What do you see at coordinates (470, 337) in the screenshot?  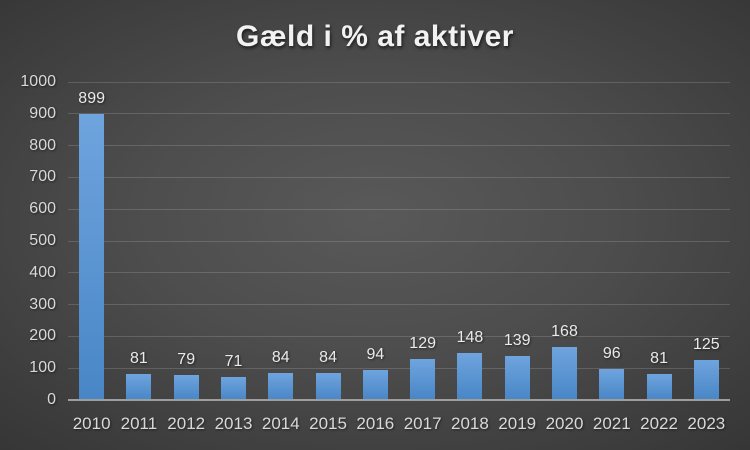 I see `bar-value-label: 148` at bounding box center [470, 337].